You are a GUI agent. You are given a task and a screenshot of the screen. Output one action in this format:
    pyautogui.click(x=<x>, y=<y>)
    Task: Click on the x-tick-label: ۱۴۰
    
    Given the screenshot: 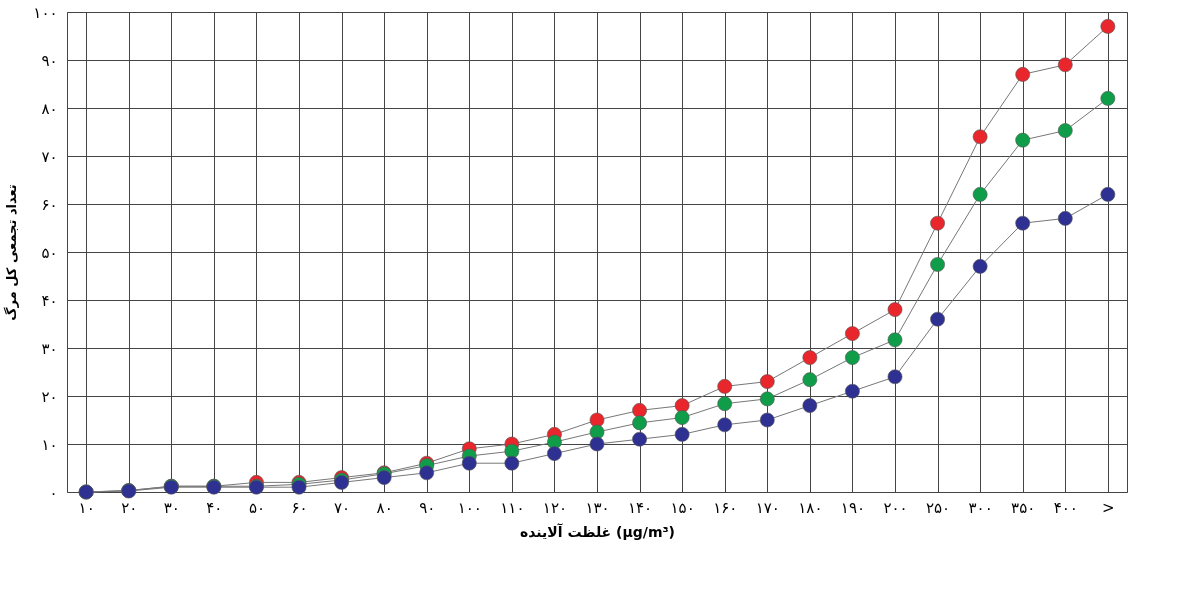 What is the action you would take?
    pyautogui.click(x=640, y=507)
    